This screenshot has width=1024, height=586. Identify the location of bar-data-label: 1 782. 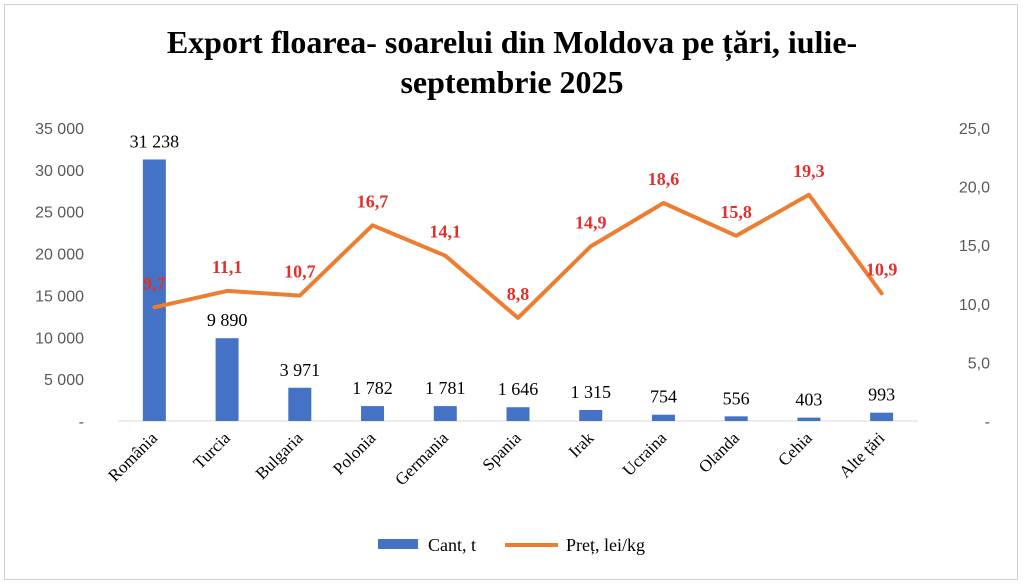
(372, 388).